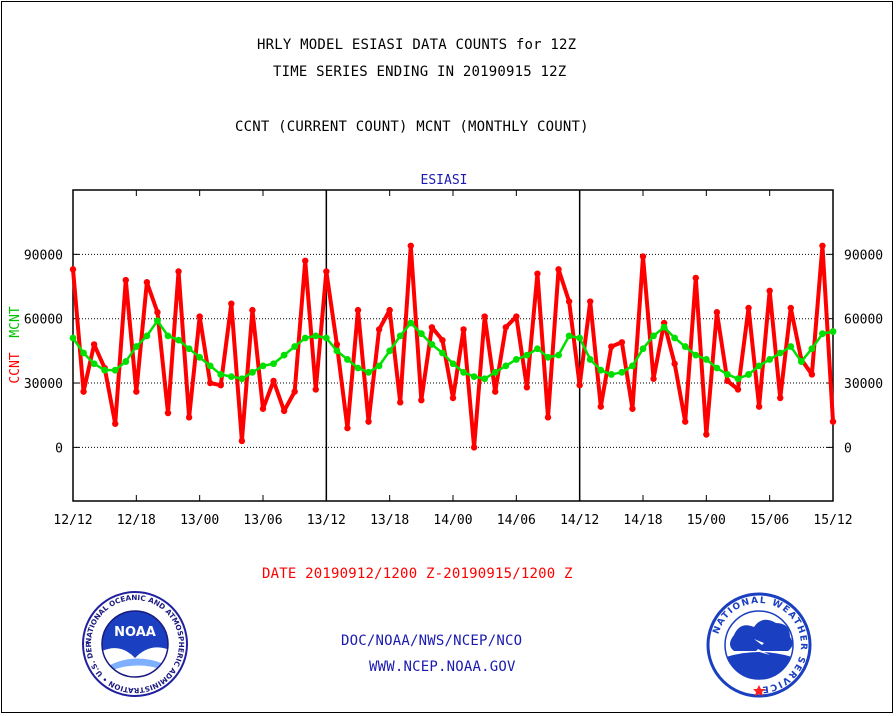 The image size is (896, 716). What do you see at coordinates (199, 520) in the screenshot?
I see `x-tick-label: 13/00` at bounding box center [199, 520].